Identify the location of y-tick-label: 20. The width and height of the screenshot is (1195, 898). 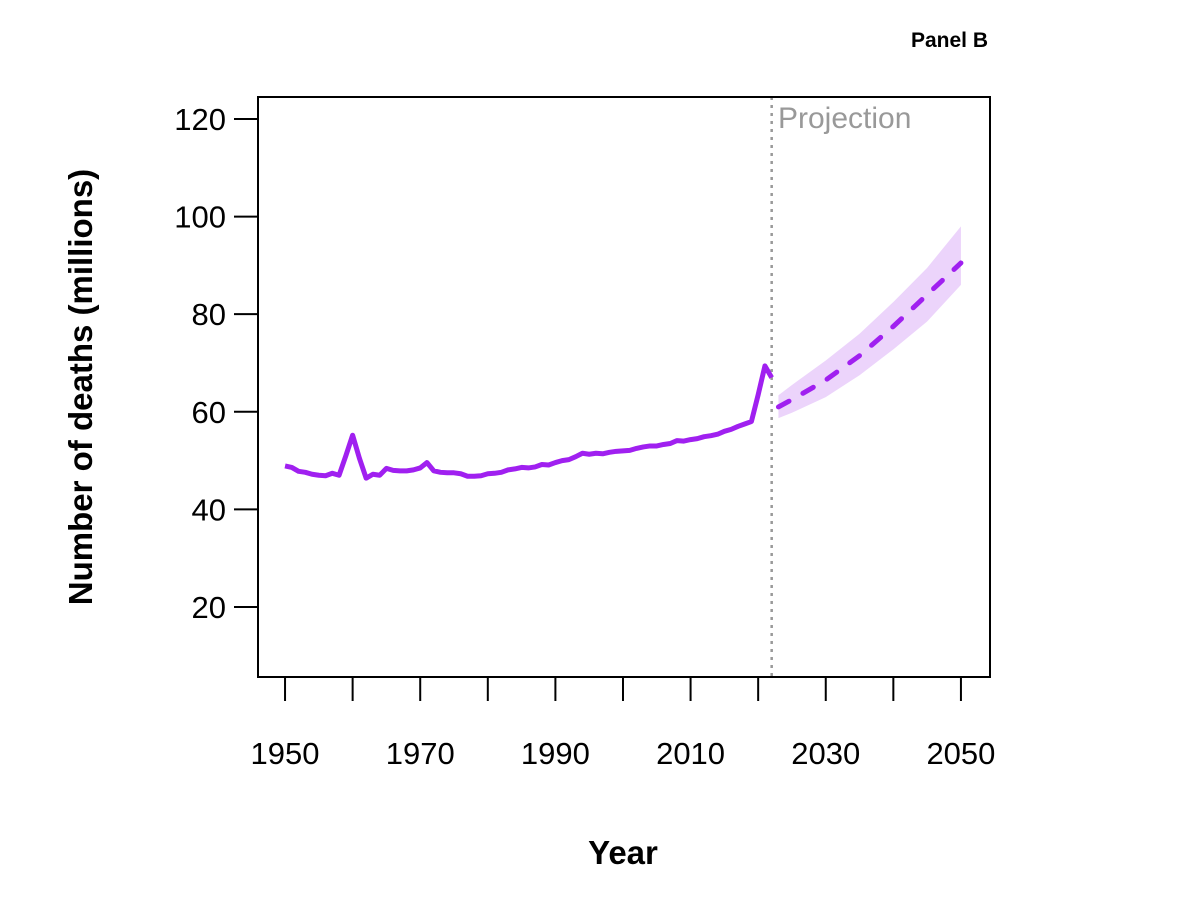
(209, 607).